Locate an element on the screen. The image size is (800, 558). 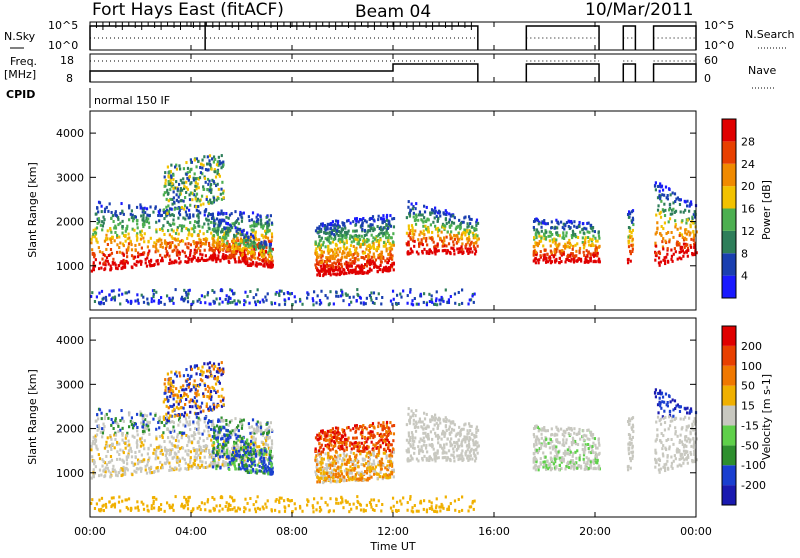
mhz-label: [MHz] is located at coordinates (20, 74).